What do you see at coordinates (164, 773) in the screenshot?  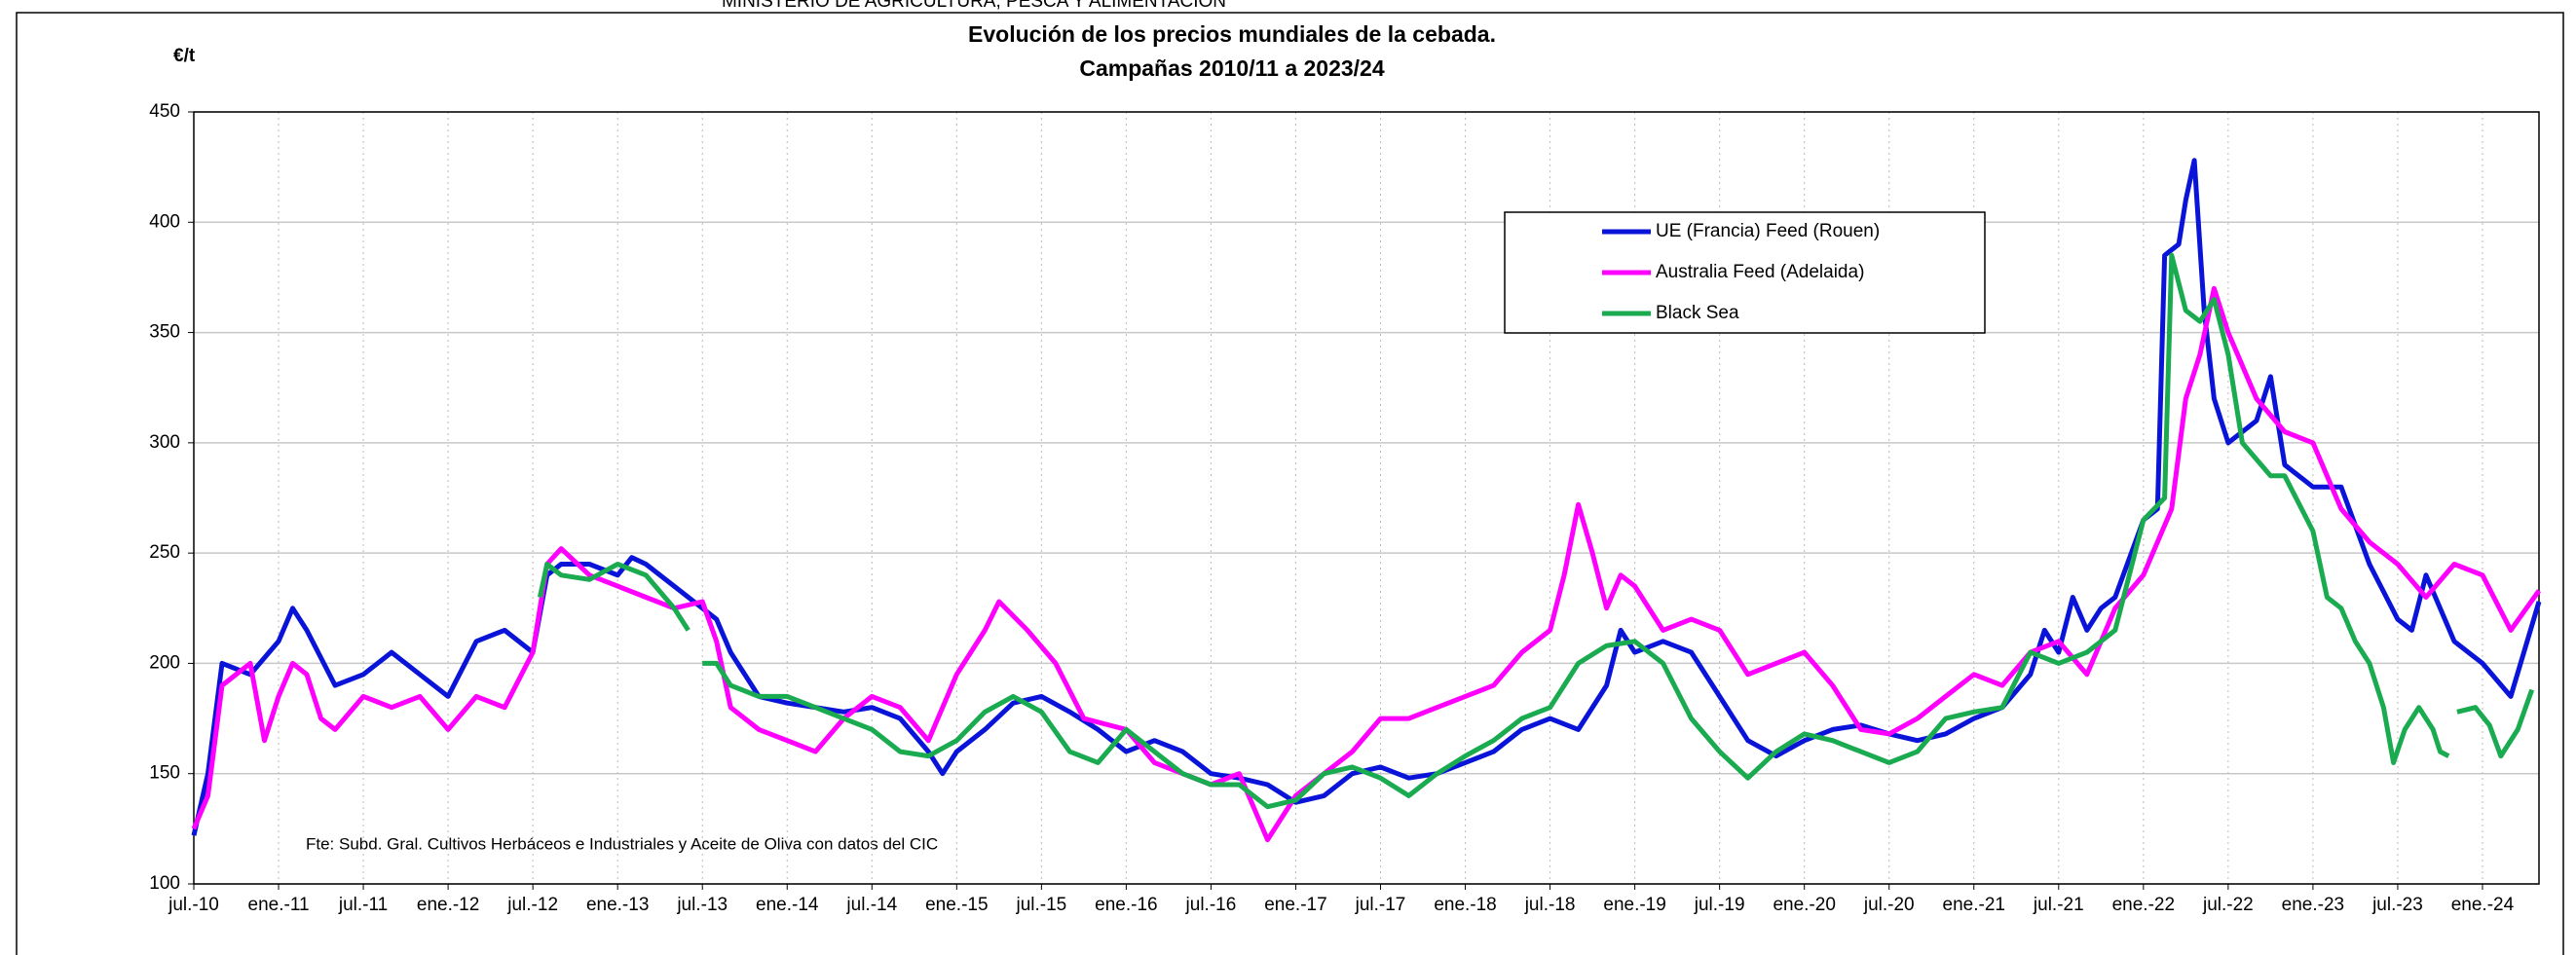 I see `y-tick-label: 150` at bounding box center [164, 773].